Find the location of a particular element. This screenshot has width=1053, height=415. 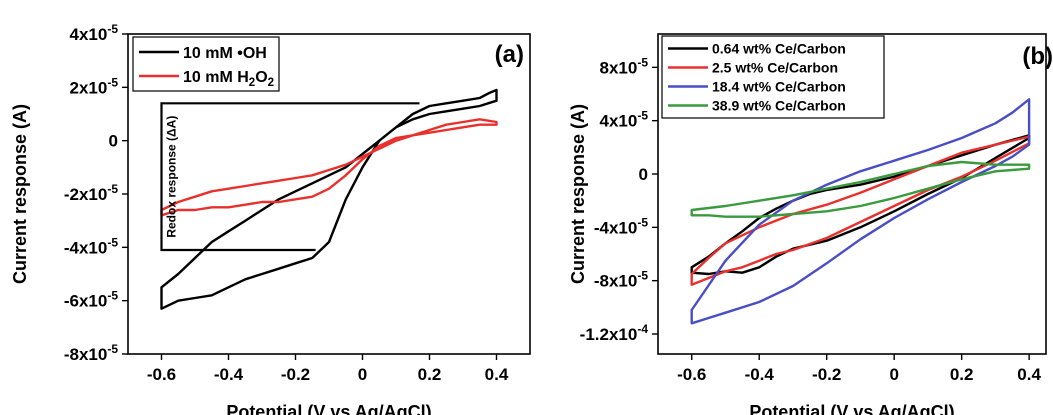

y-tick-label: -2x10⁻⁵ is located at coordinates (91, 193).